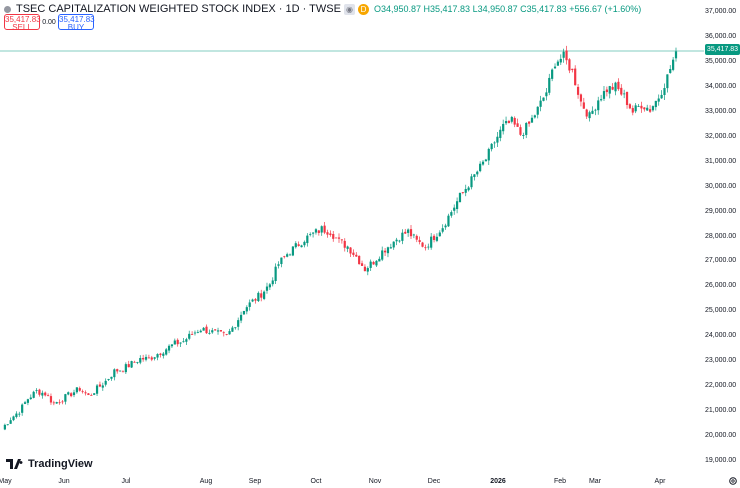  Describe the element at coordinates (76, 27) in the screenshot. I see `buy-label: BUY` at that location.